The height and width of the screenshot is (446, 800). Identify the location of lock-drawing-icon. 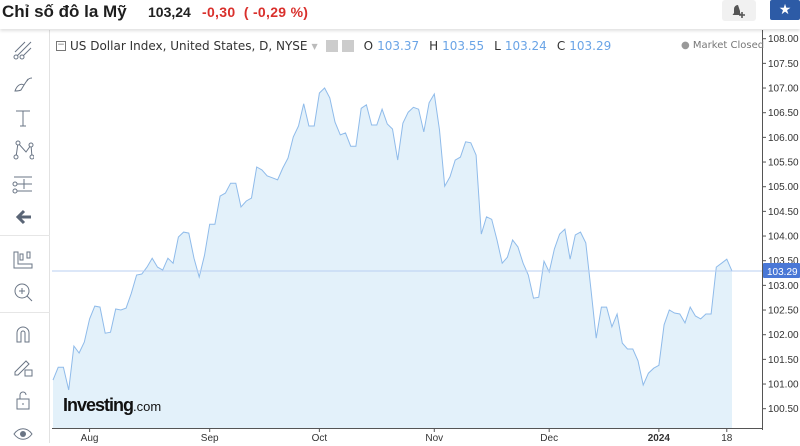
(23, 368).